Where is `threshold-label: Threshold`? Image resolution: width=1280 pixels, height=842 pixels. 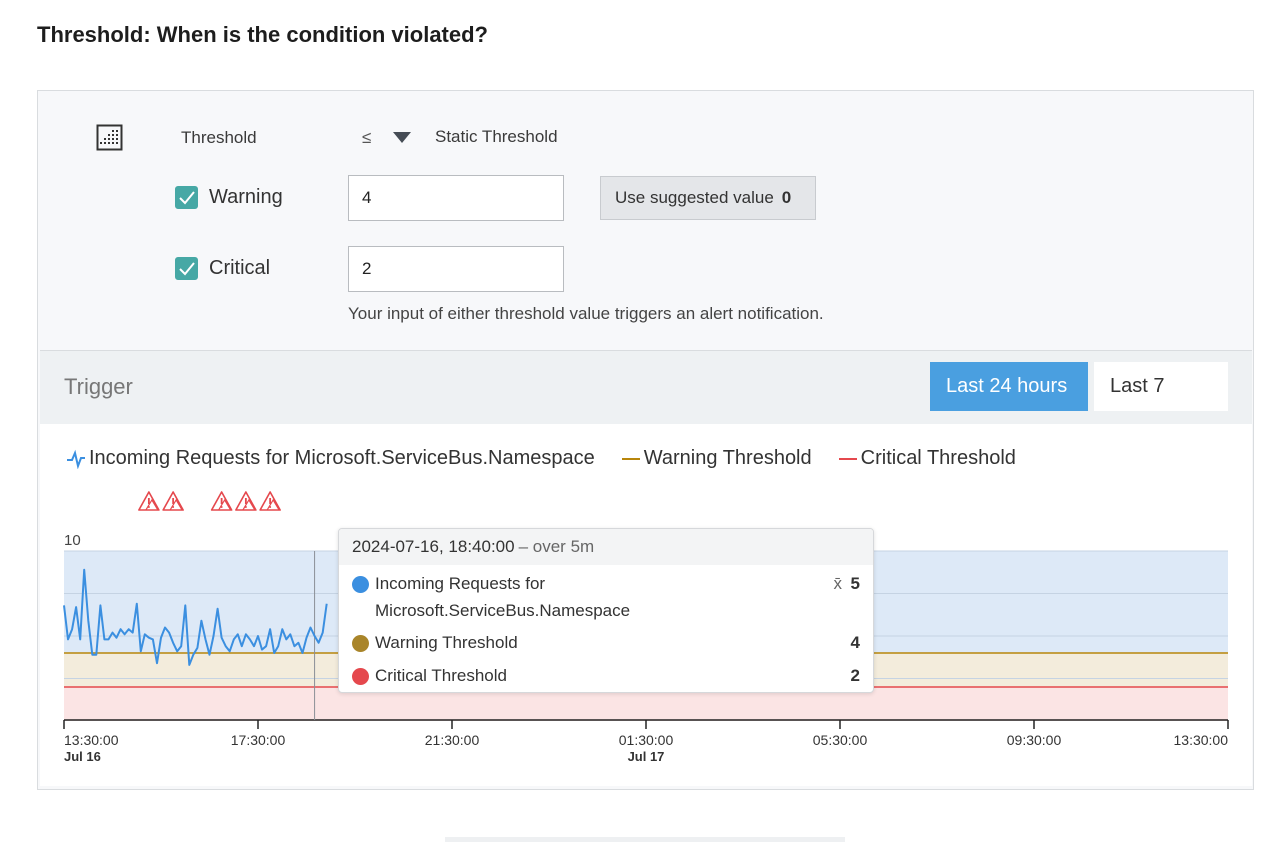 threshold-label: Threshold is located at coordinates (219, 137).